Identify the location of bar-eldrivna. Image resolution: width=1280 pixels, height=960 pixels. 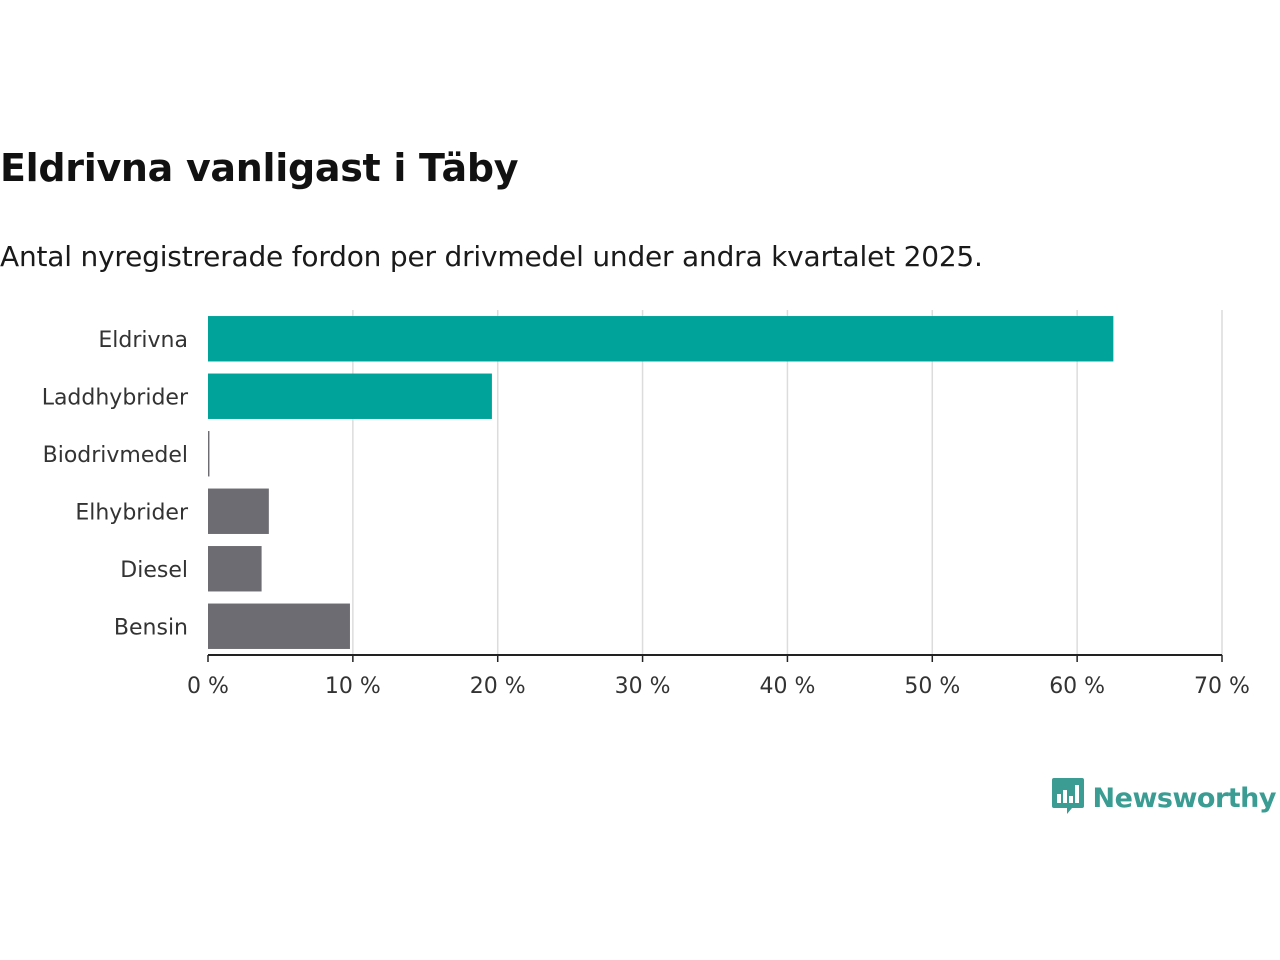
(661, 339).